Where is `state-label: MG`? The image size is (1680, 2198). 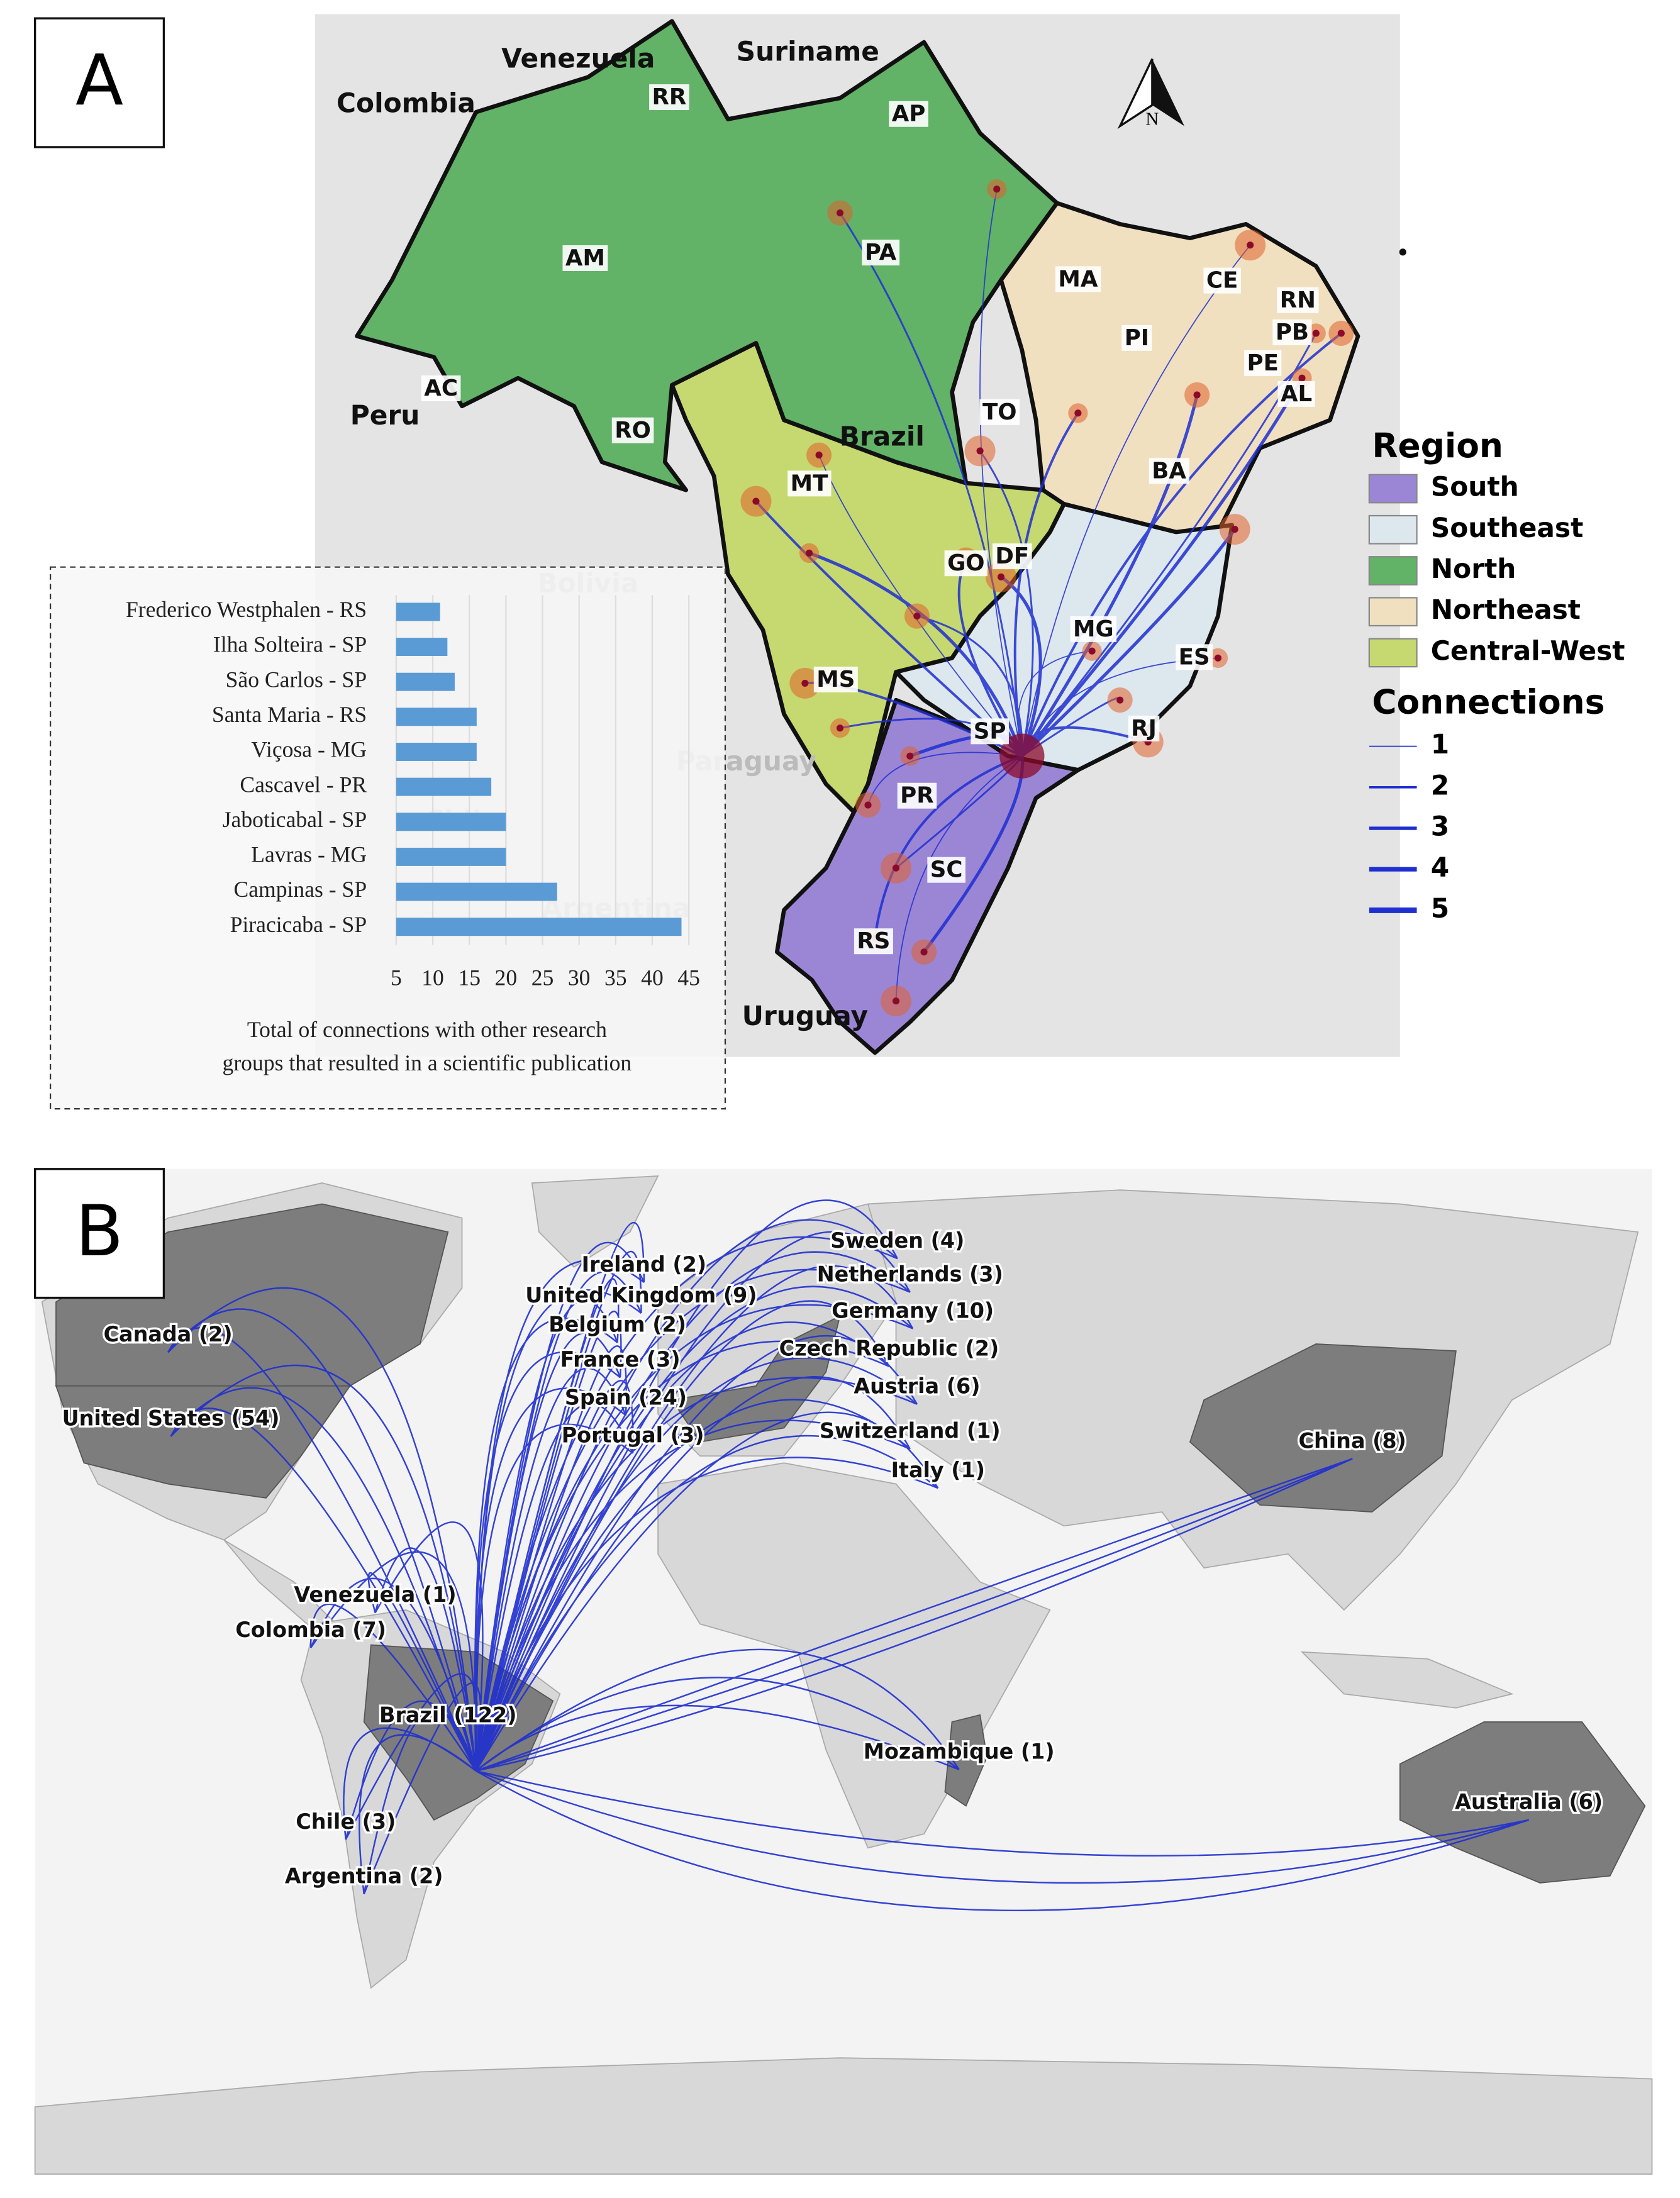
state-label: MG is located at coordinates (1093, 629).